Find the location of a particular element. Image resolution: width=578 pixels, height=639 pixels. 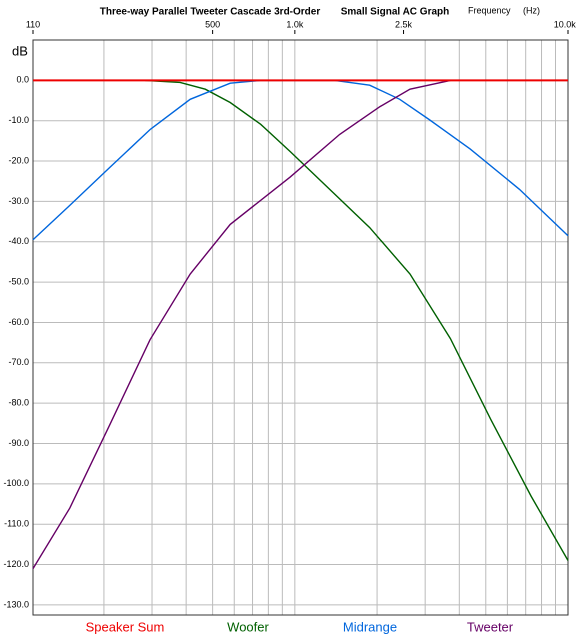

y-tick-label: -90.0 is located at coordinates (18, 443).